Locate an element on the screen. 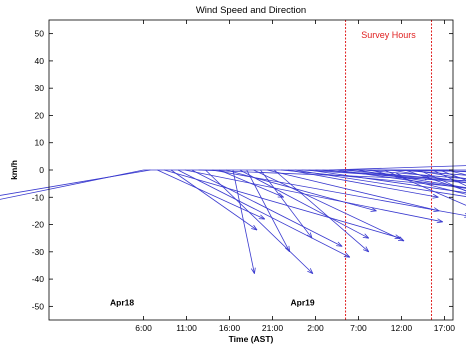 Image resolution: width=466 pixels, height=345 pixels. y-tick-label: 20 is located at coordinates (40, 115).